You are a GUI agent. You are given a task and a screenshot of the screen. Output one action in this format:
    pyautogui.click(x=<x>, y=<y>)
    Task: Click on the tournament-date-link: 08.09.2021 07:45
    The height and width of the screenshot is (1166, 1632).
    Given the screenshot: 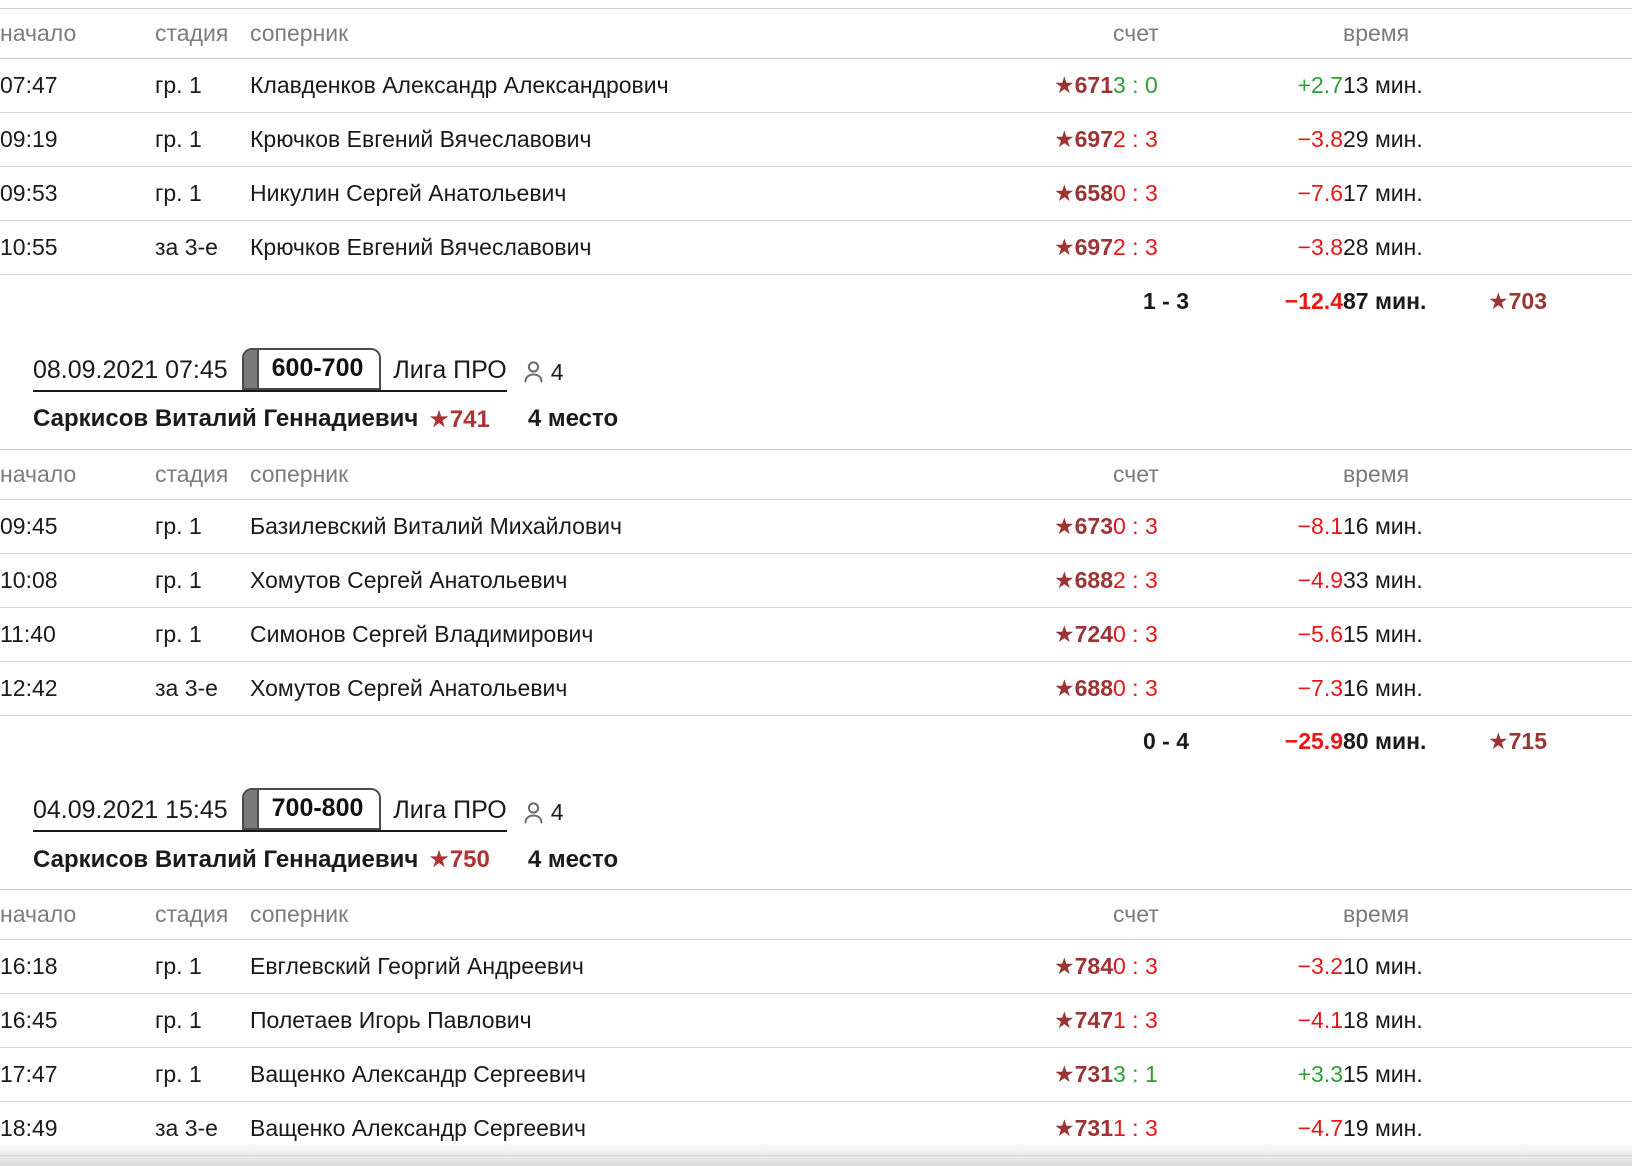 What is the action you would take?
    pyautogui.click(x=130, y=369)
    